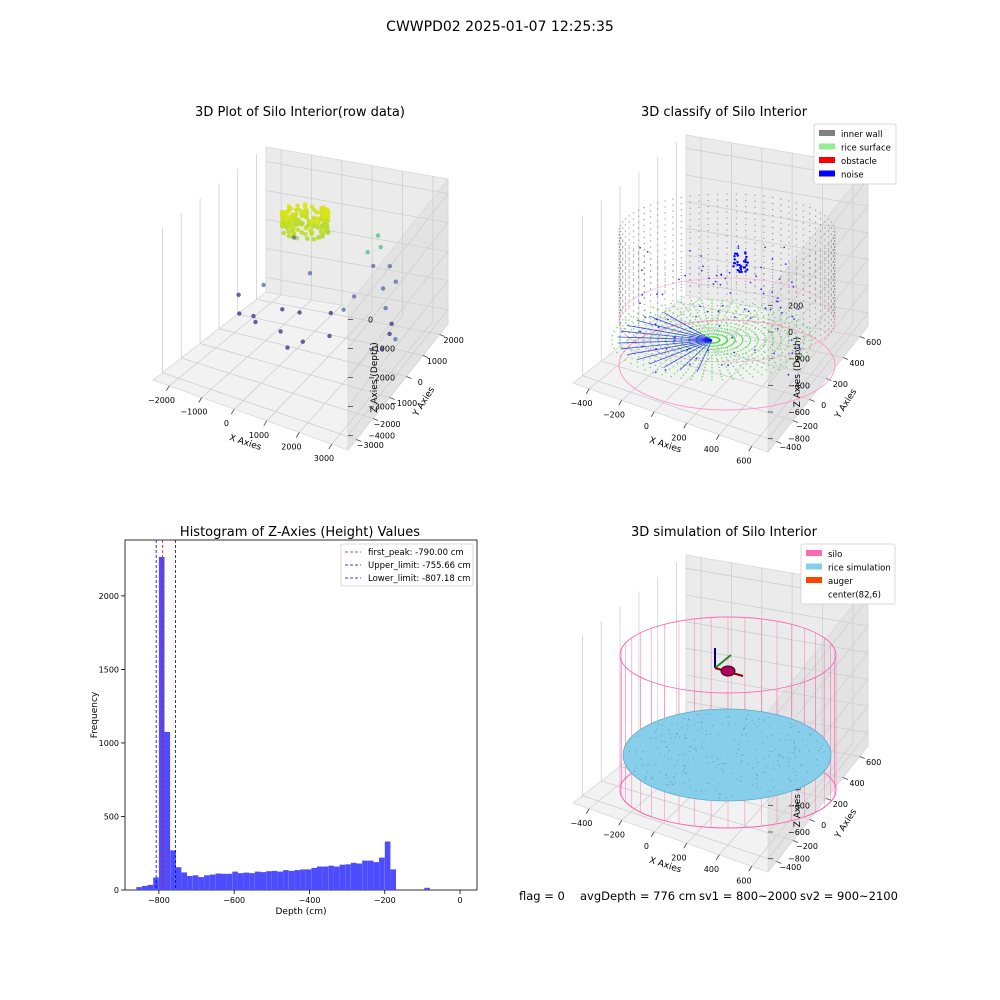  Describe the element at coordinates (814, 566) in the screenshot. I see `legend-simulation-swatch` at that location.